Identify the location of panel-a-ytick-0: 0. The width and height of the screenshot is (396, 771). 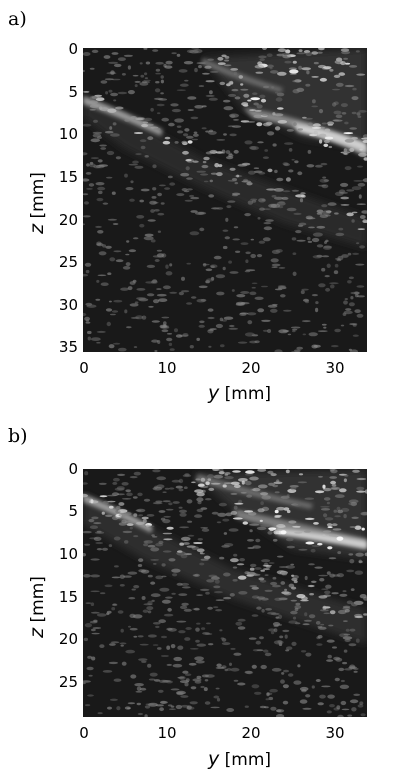
(73, 49).